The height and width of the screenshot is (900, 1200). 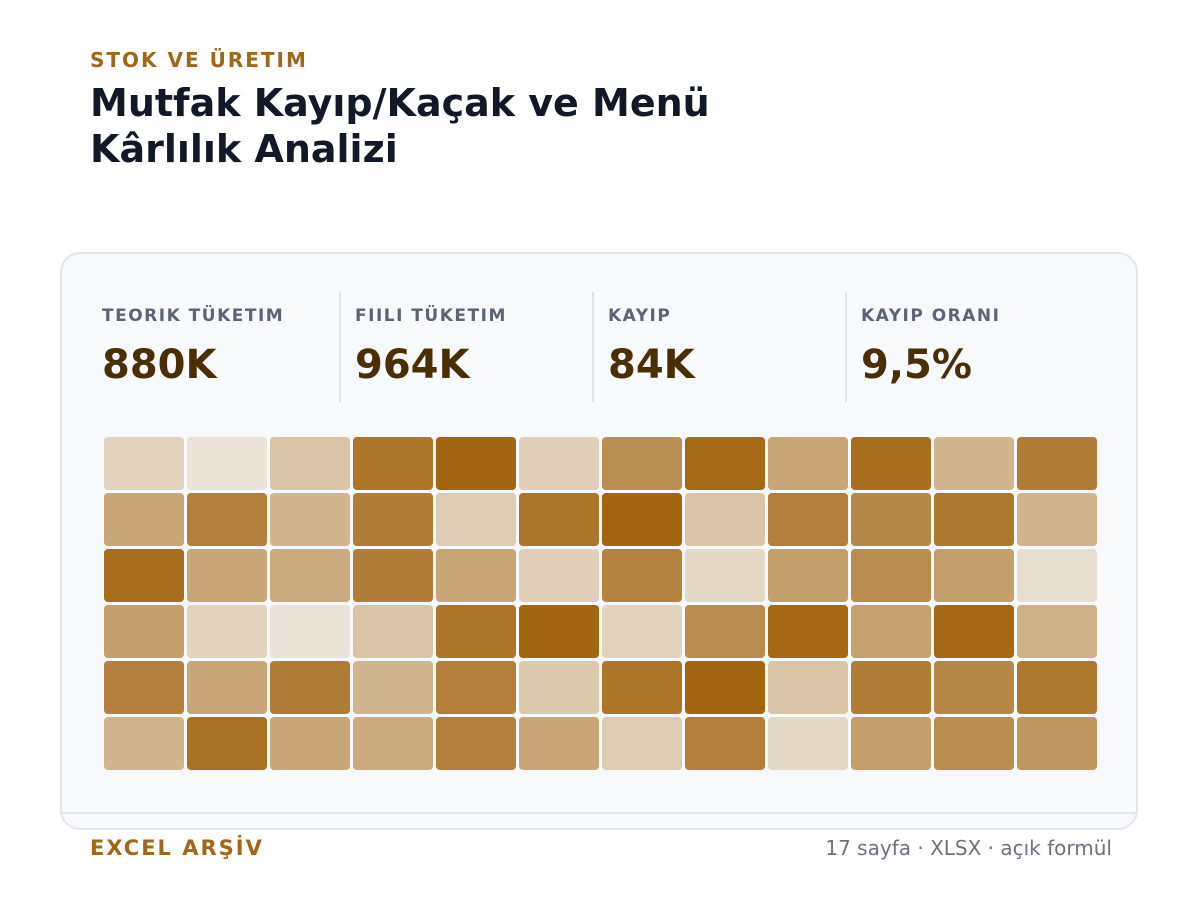 What do you see at coordinates (640, 316) in the screenshot?
I see `stat-label: KAYIP` at bounding box center [640, 316].